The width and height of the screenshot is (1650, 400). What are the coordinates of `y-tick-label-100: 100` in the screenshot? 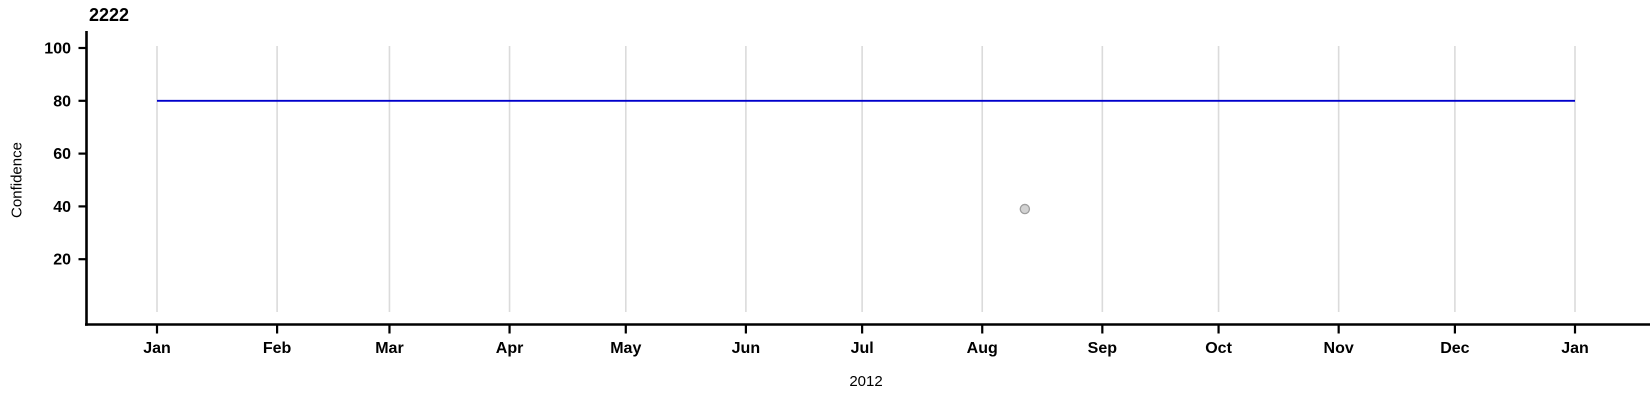 It's located at (57, 49).